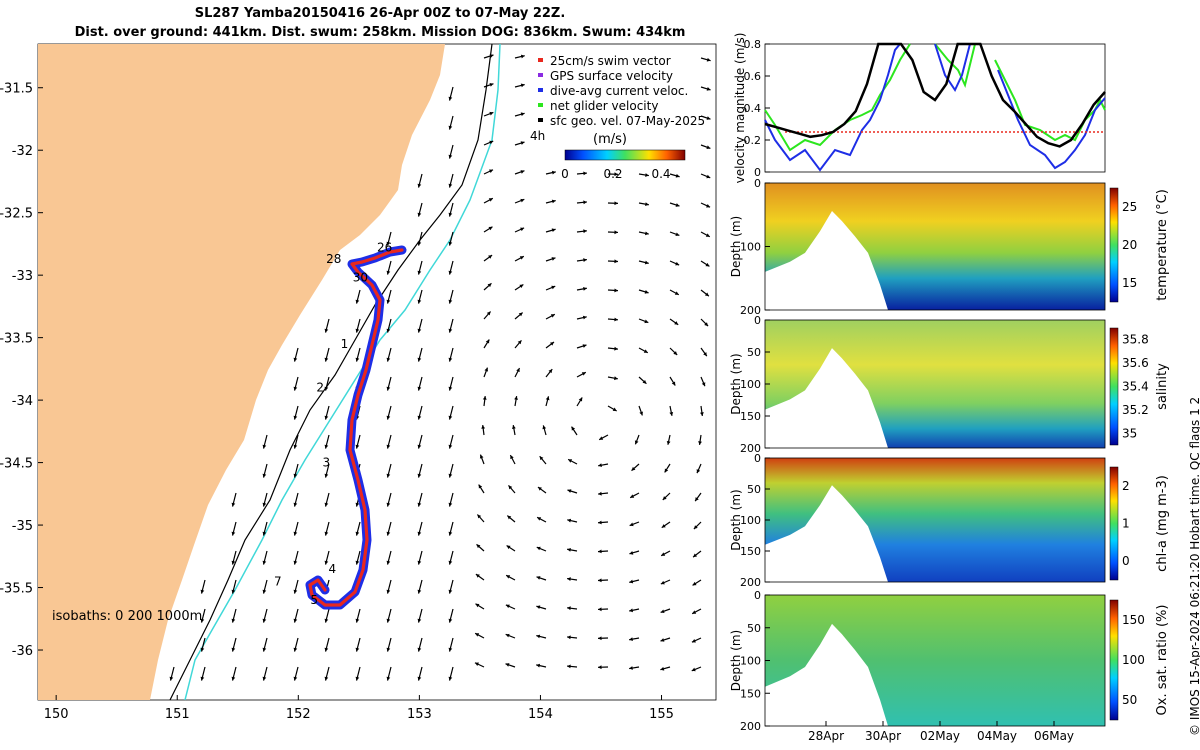 The height and width of the screenshot is (750, 1200). What do you see at coordinates (360, 278) in the screenshot?
I see `track-day-label: 30` at bounding box center [360, 278].